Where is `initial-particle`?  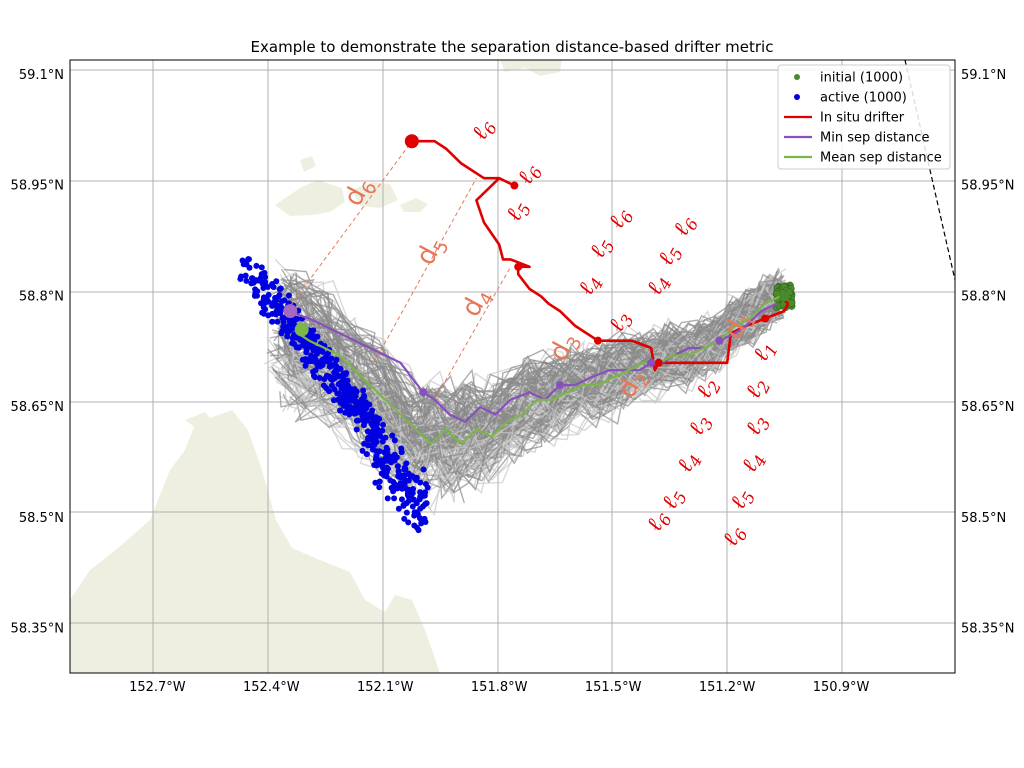
initial-particle is located at coordinates (791, 303).